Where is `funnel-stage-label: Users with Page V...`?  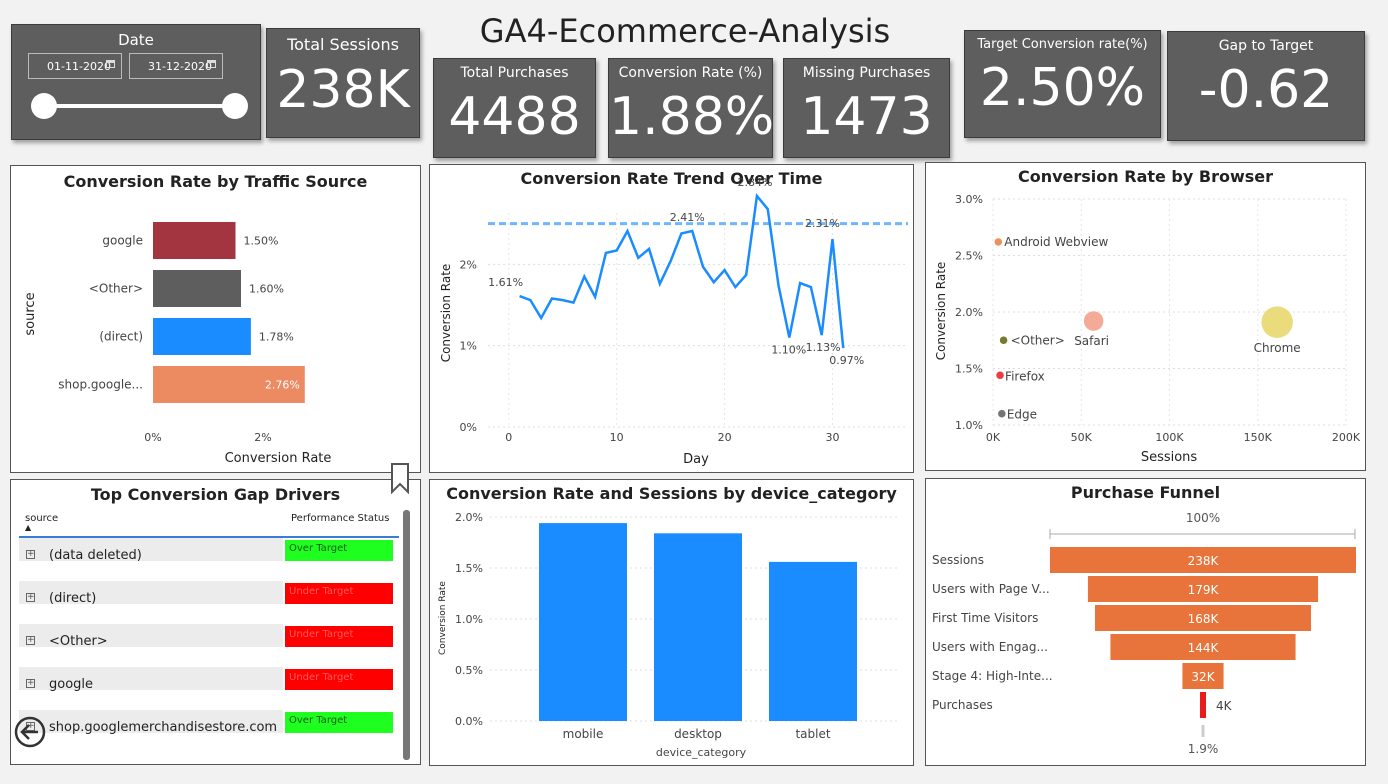
funnel-stage-label: Users with Page V... is located at coordinates (991, 589).